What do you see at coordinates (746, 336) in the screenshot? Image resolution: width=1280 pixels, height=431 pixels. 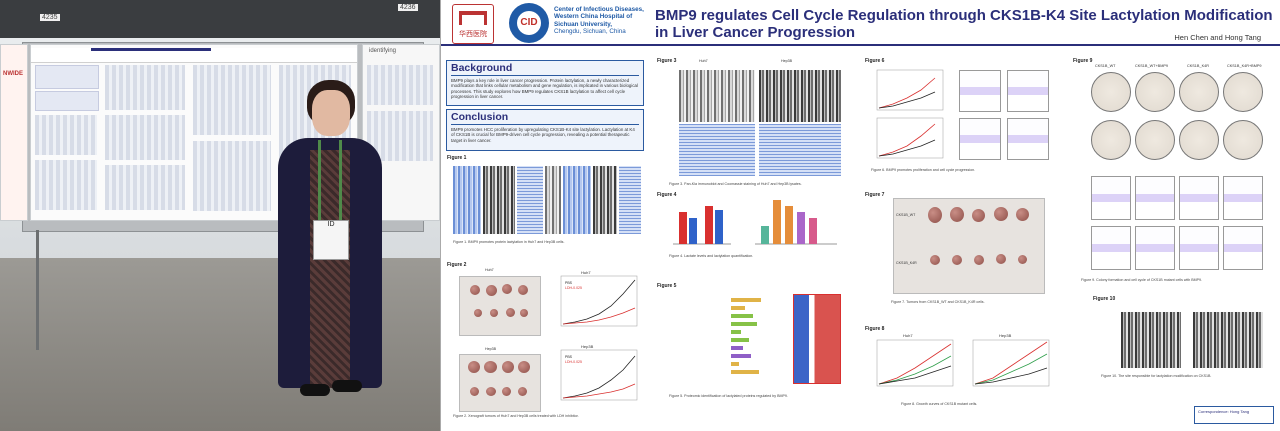 I see `fig5-enrichment-bars` at bounding box center [746, 336].